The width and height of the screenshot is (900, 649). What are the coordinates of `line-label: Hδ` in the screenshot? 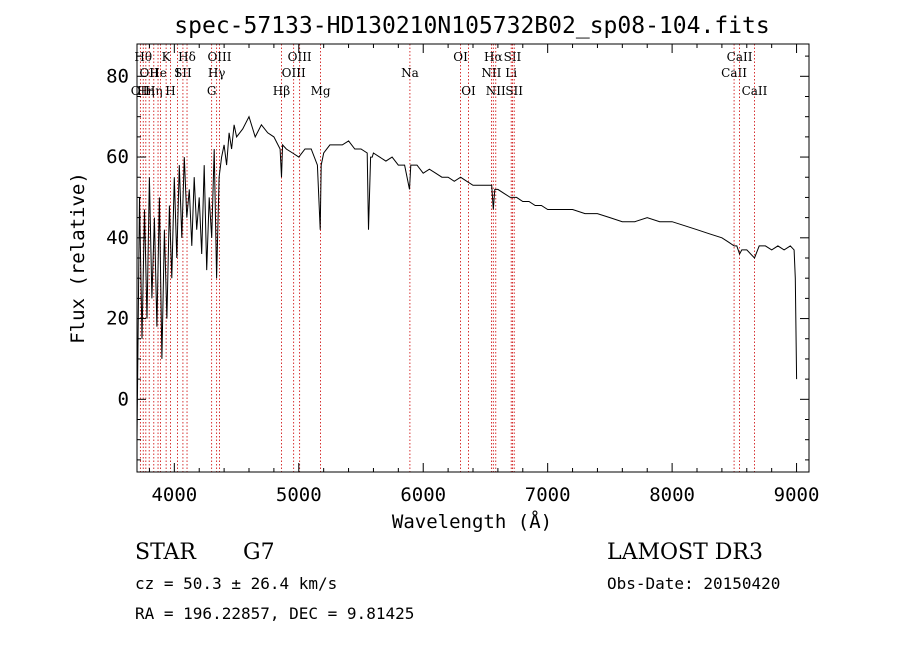 It's located at (187, 57).